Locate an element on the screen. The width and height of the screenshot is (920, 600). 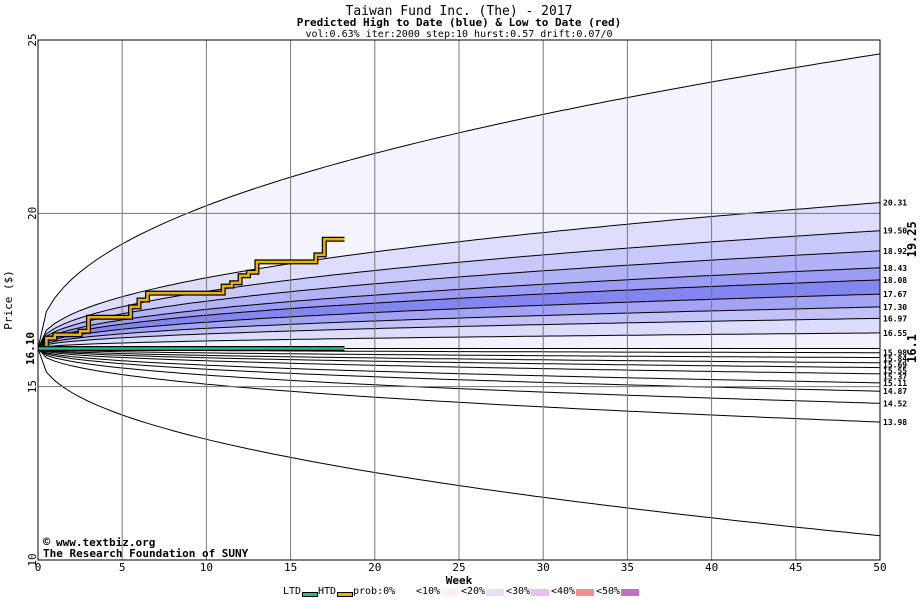
series-lines is located at coordinates (191, 293).